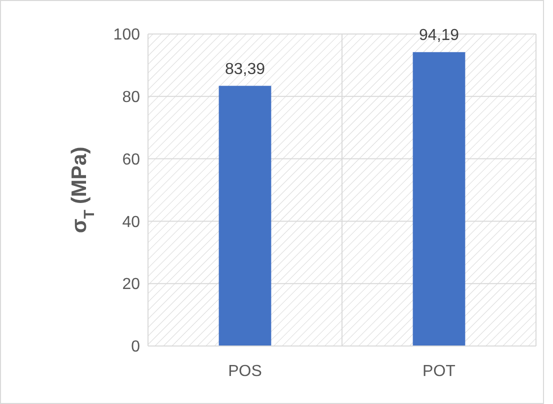 The height and width of the screenshot is (404, 553). Describe the element at coordinates (245, 371) in the screenshot. I see `x-tick-label: POS` at that location.